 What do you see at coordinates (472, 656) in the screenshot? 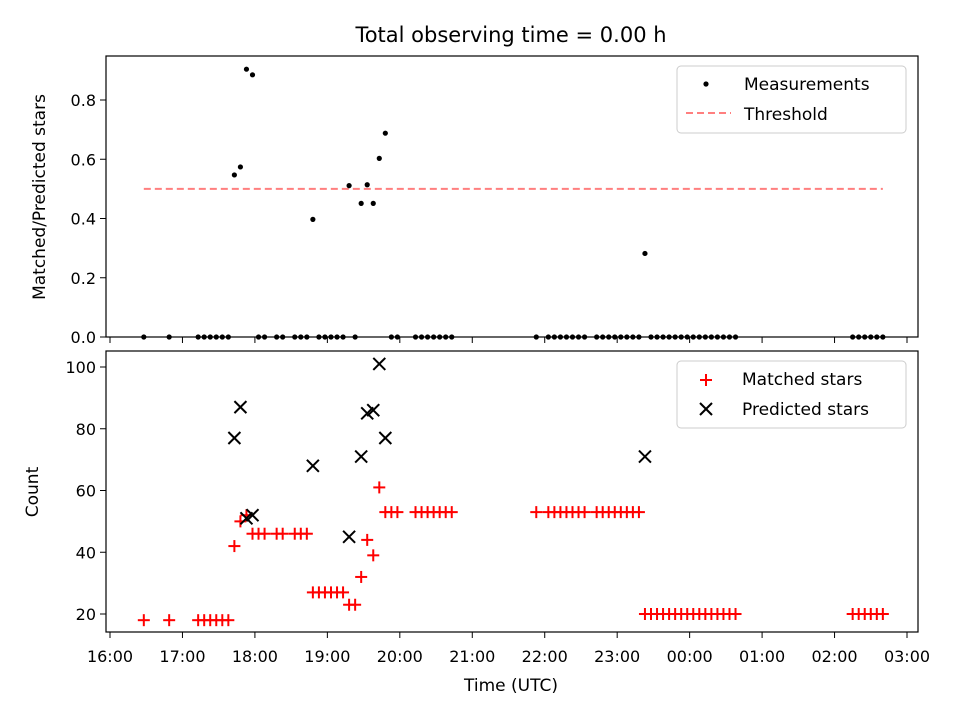
I see `x-tick-label: 21:00` at bounding box center [472, 656].